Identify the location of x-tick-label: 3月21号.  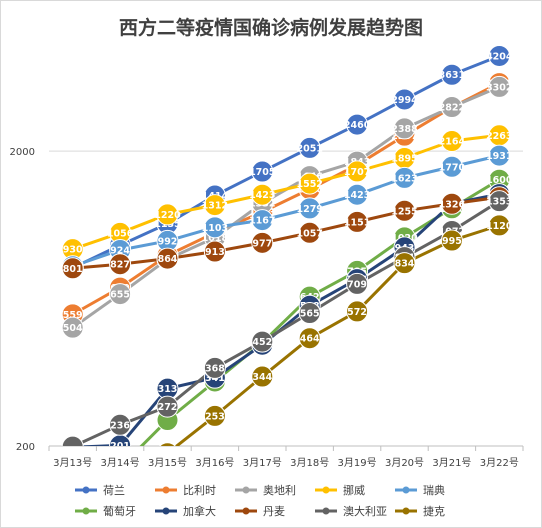
(451, 463).